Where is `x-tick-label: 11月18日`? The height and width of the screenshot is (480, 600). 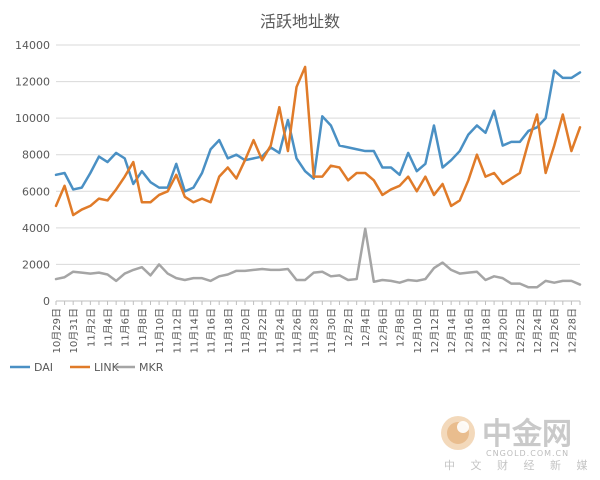
x-tick-label: 11月18日 is located at coordinates (229, 330).